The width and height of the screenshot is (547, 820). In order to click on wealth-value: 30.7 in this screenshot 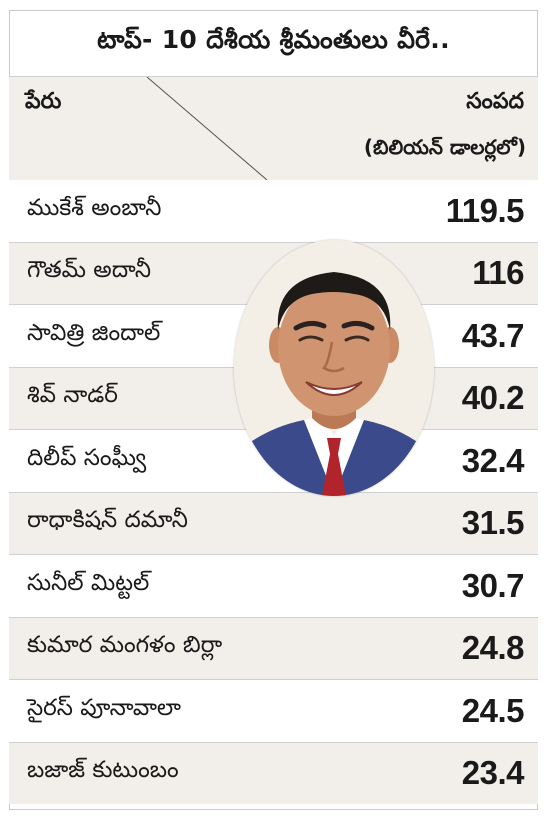, I will do `click(493, 585)`.